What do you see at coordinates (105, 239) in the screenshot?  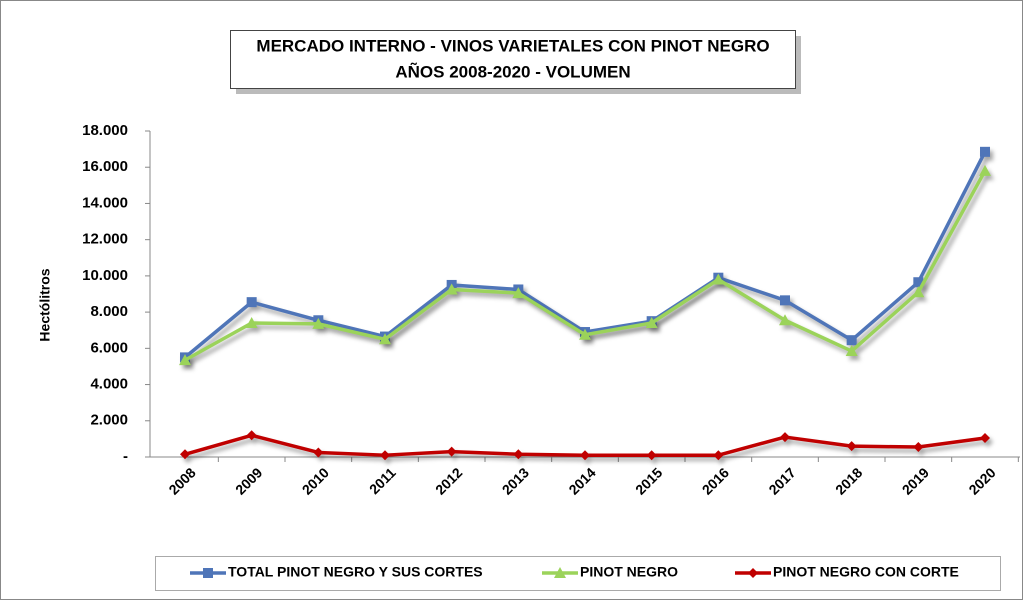 I see `y-tick-label: 12.000` at bounding box center [105, 239].